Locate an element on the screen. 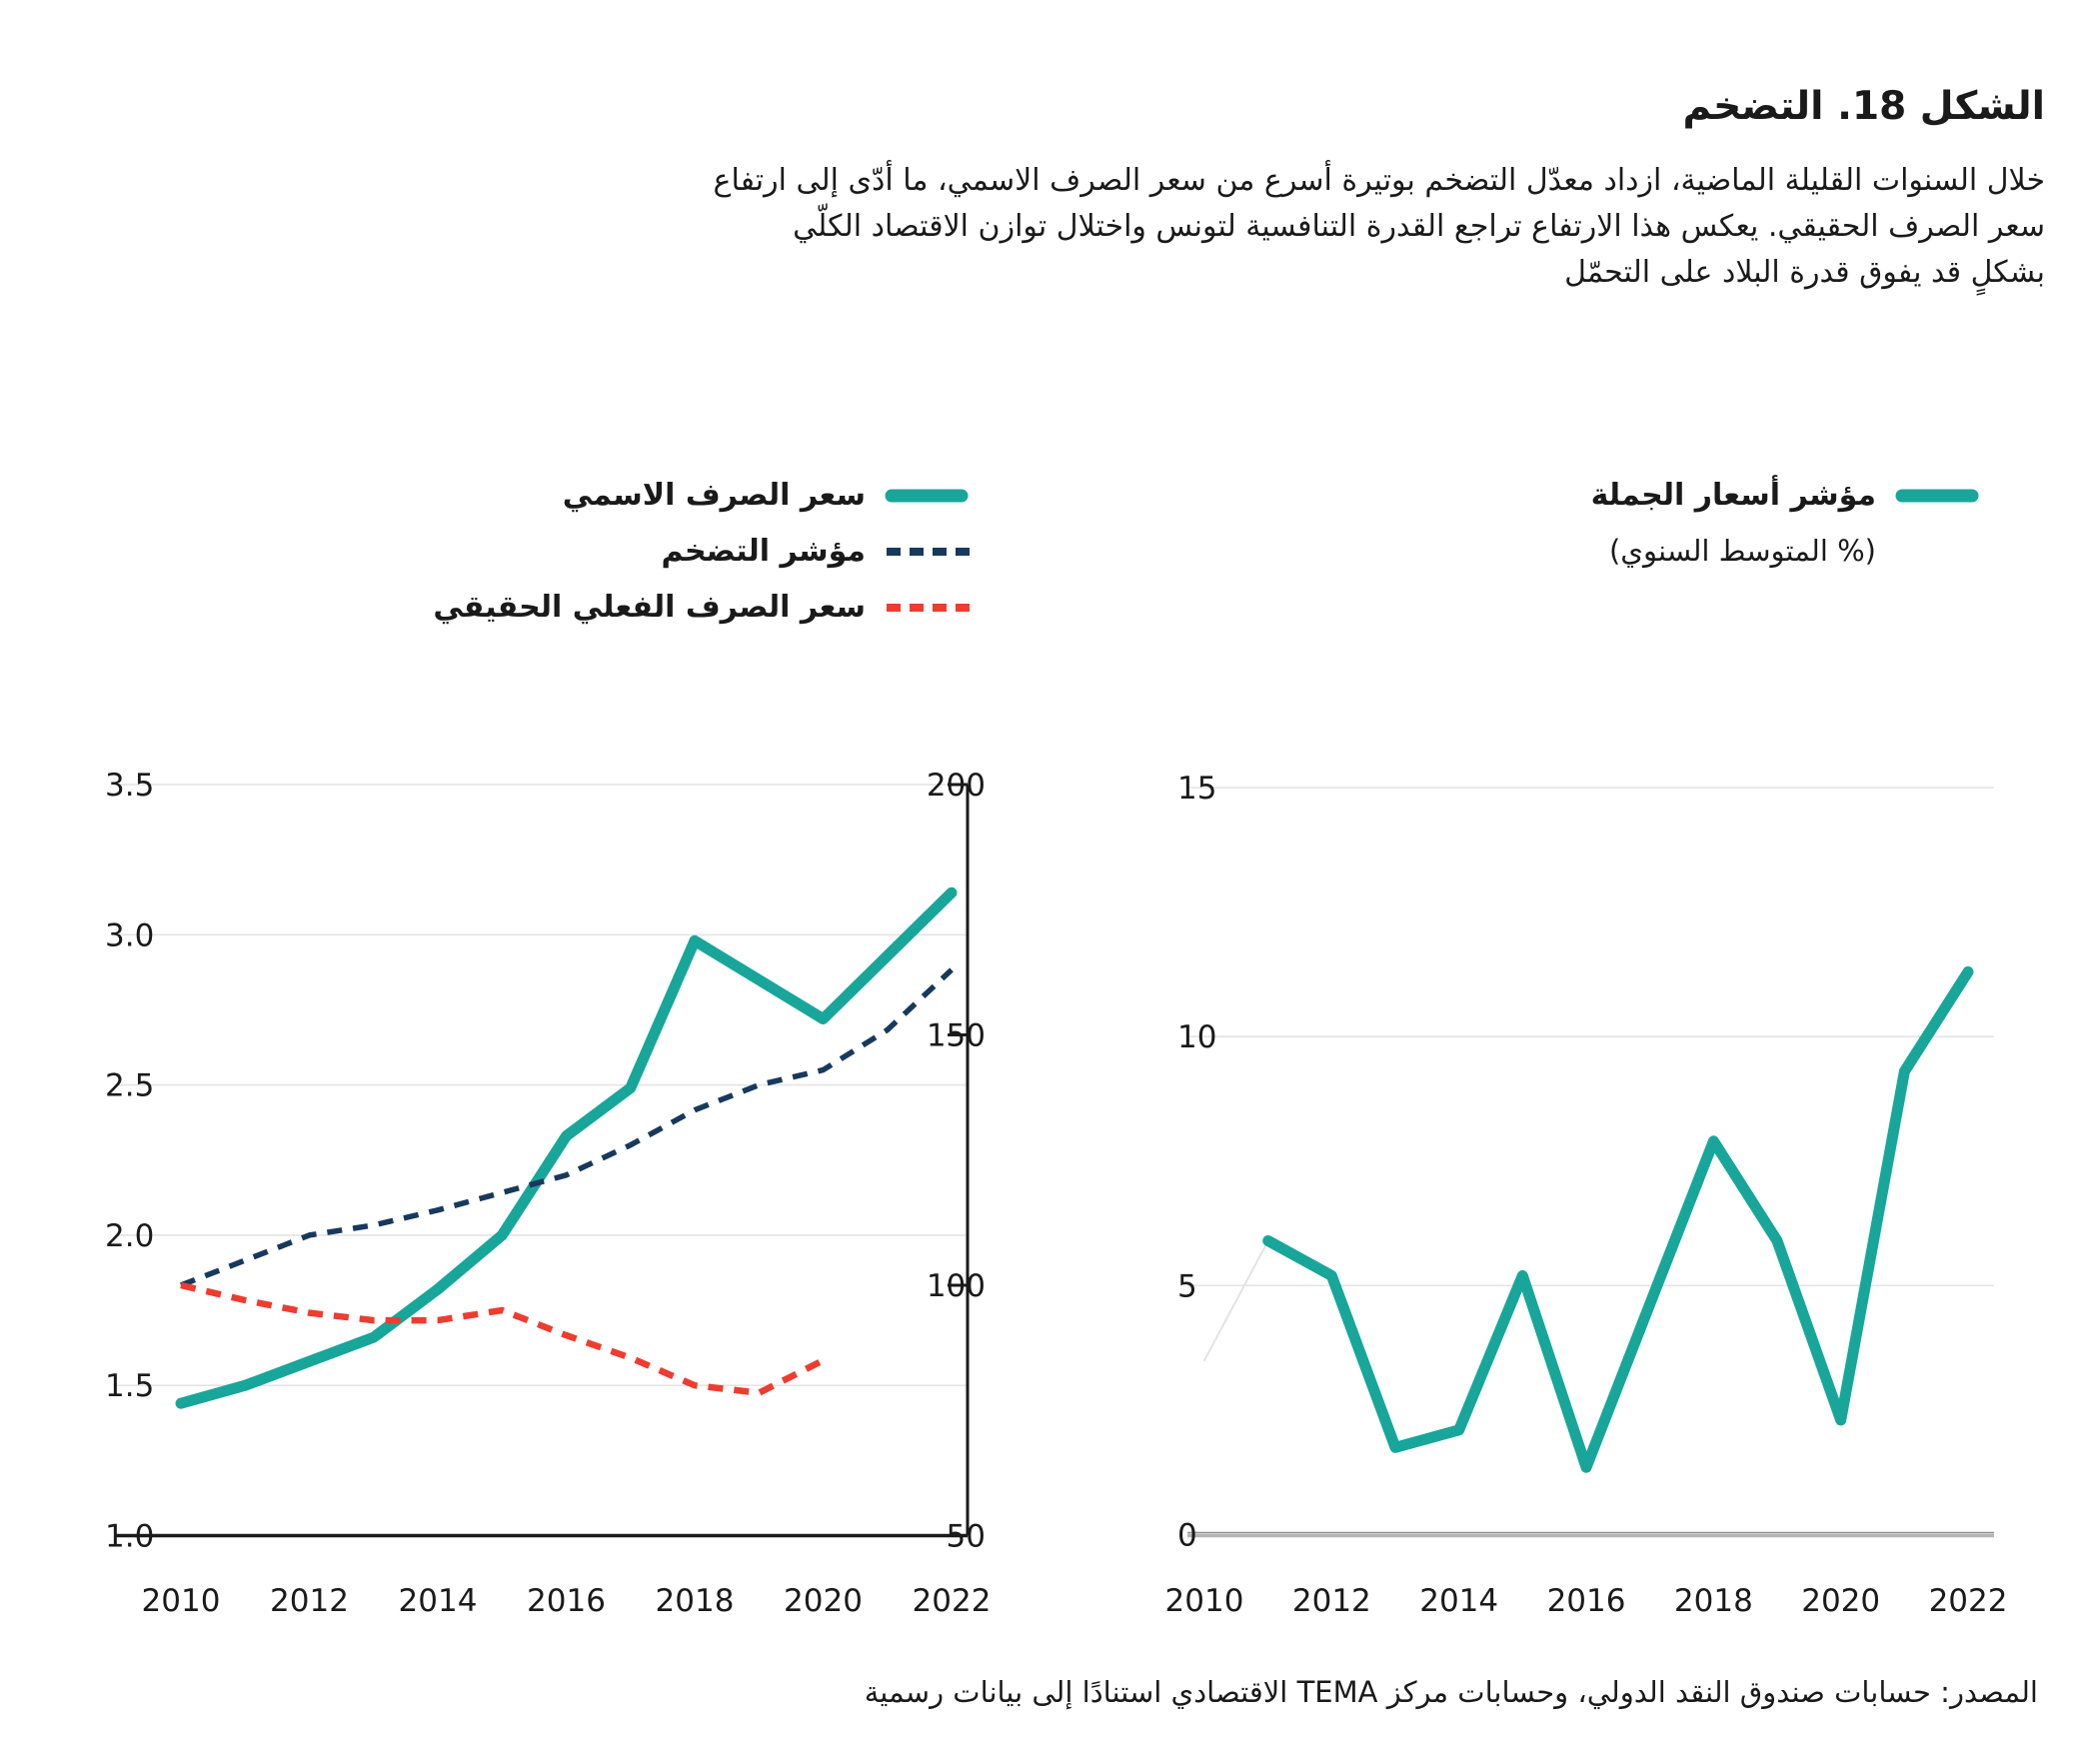 The image size is (2083, 1764). legend-item-inflation-index: مؤشر التضخم is located at coordinates (701, 551).